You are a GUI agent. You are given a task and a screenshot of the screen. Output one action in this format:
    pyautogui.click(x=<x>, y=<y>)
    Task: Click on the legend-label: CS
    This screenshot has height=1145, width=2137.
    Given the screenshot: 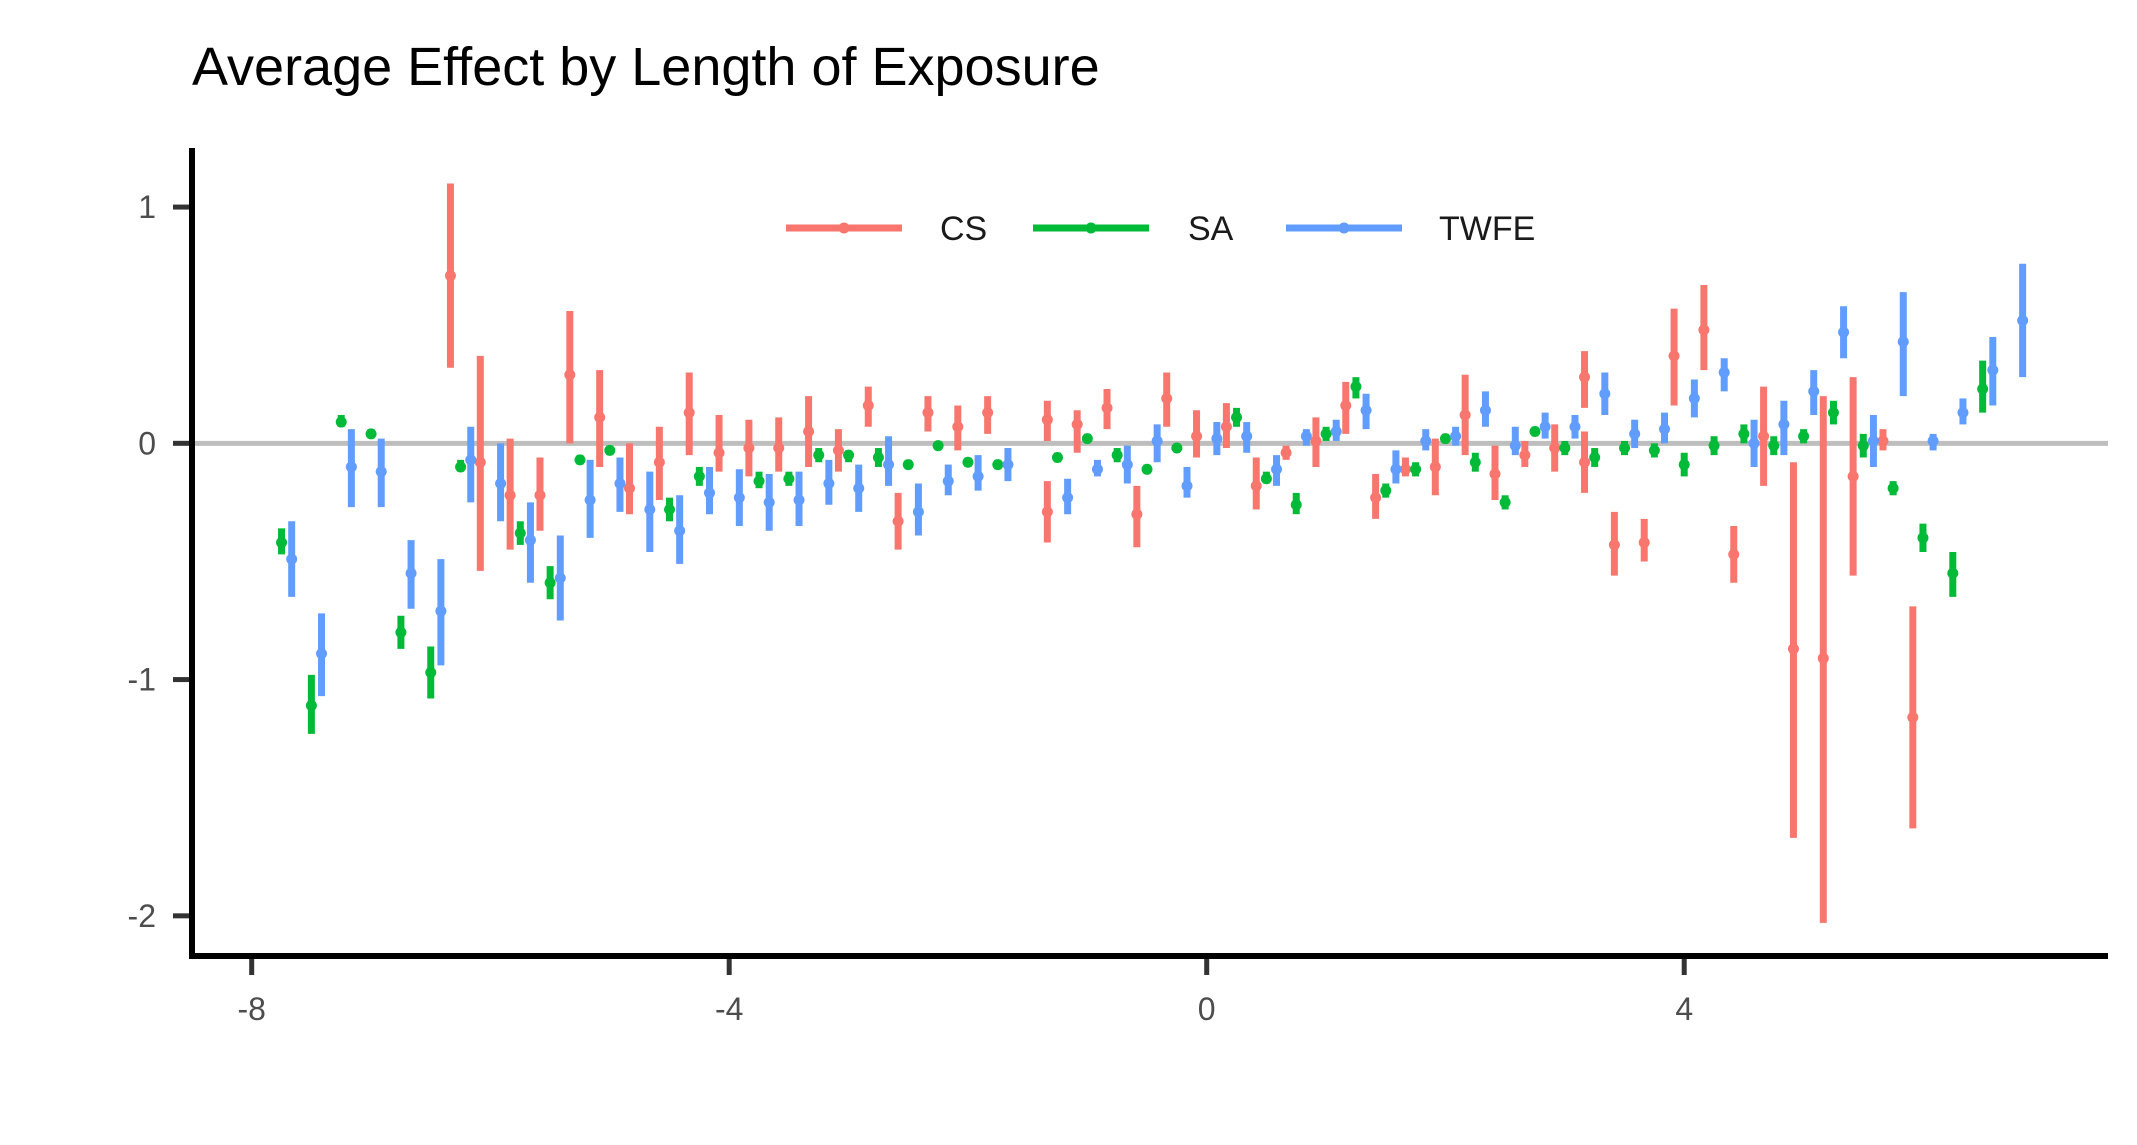 What is the action you would take?
    pyautogui.click(x=963, y=229)
    